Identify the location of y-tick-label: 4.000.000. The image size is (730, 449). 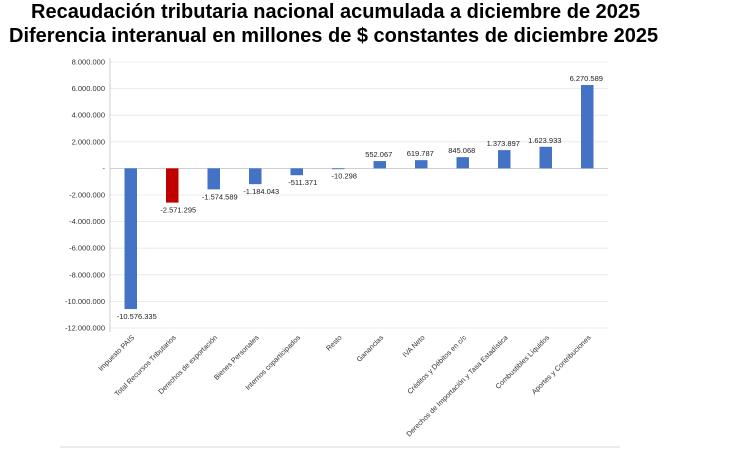
(88, 115).